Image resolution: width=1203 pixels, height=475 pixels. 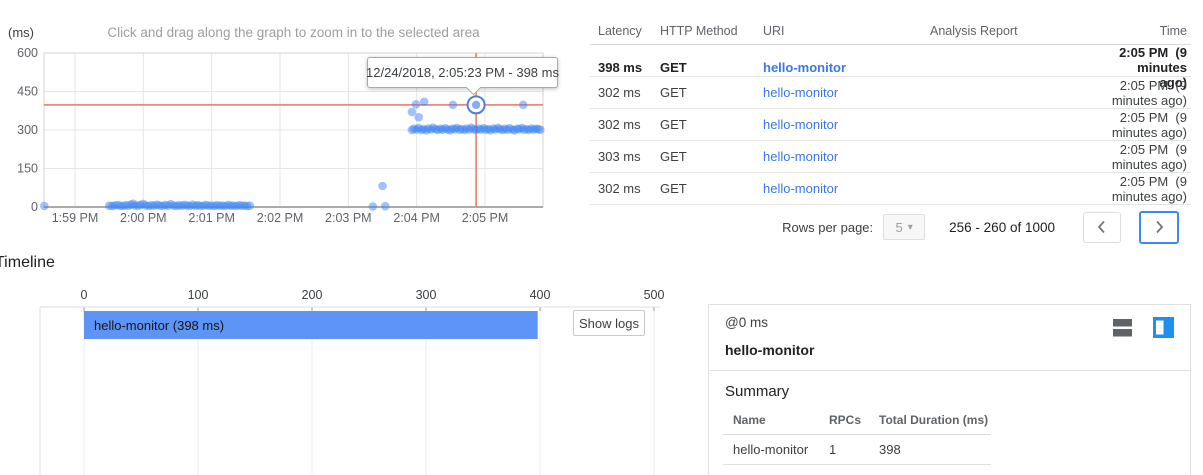 I want to click on chart-tooltip: 12/24/2018, 2:05:23 PM - 398 ms, so click(x=462, y=76).